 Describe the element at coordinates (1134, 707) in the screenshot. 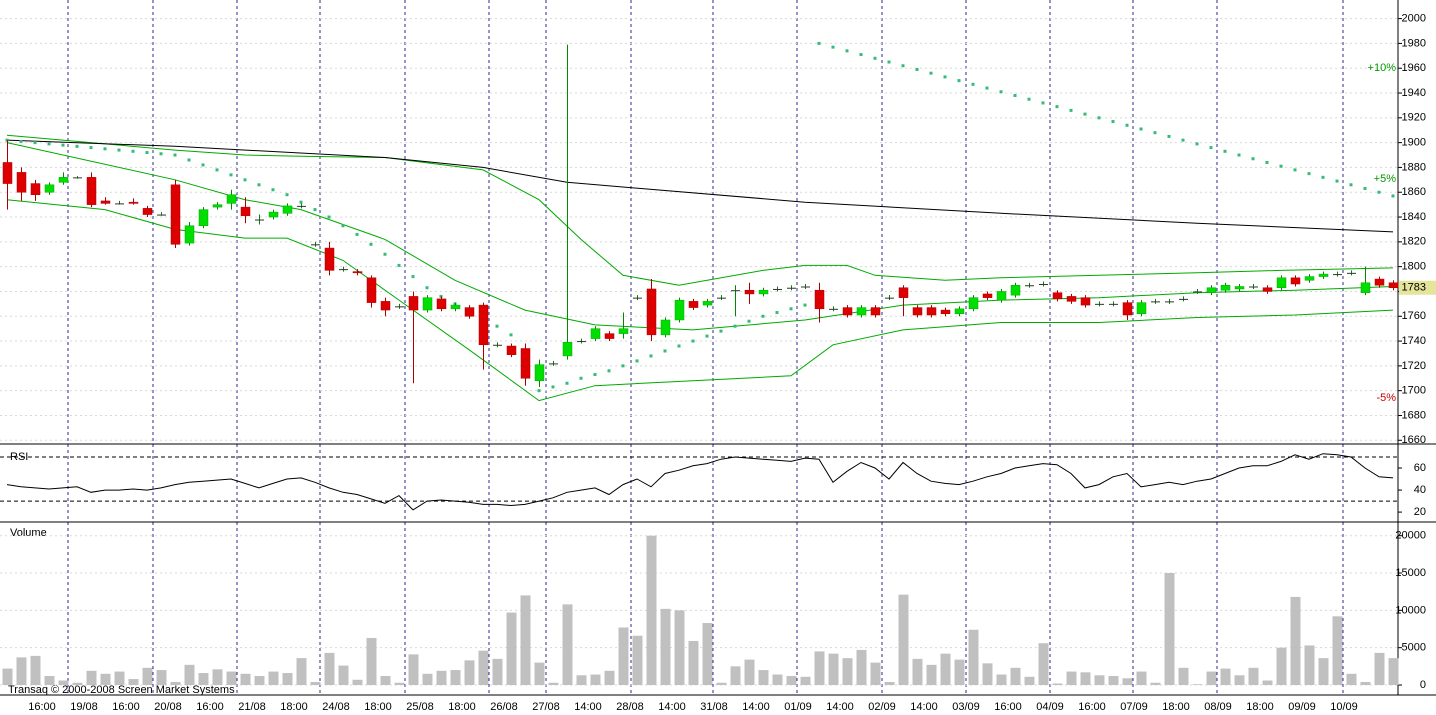

I see `x-tick-label: 07/09` at that location.